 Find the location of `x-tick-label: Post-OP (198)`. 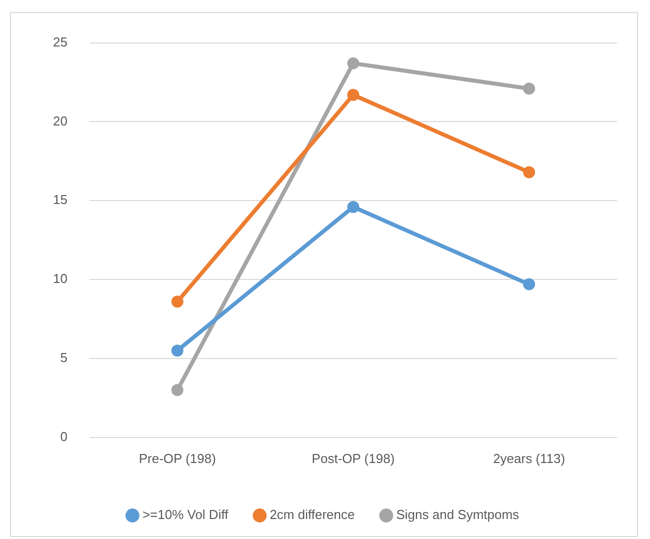

x-tick-label: Post-OP (198) is located at coordinates (353, 458).